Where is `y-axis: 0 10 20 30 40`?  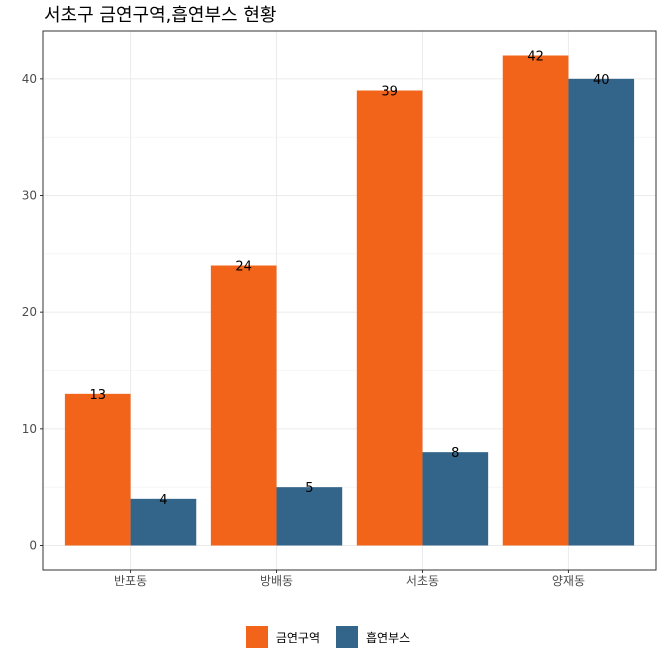 y-axis: 0 10 20 30 40 is located at coordinates (32, 312).